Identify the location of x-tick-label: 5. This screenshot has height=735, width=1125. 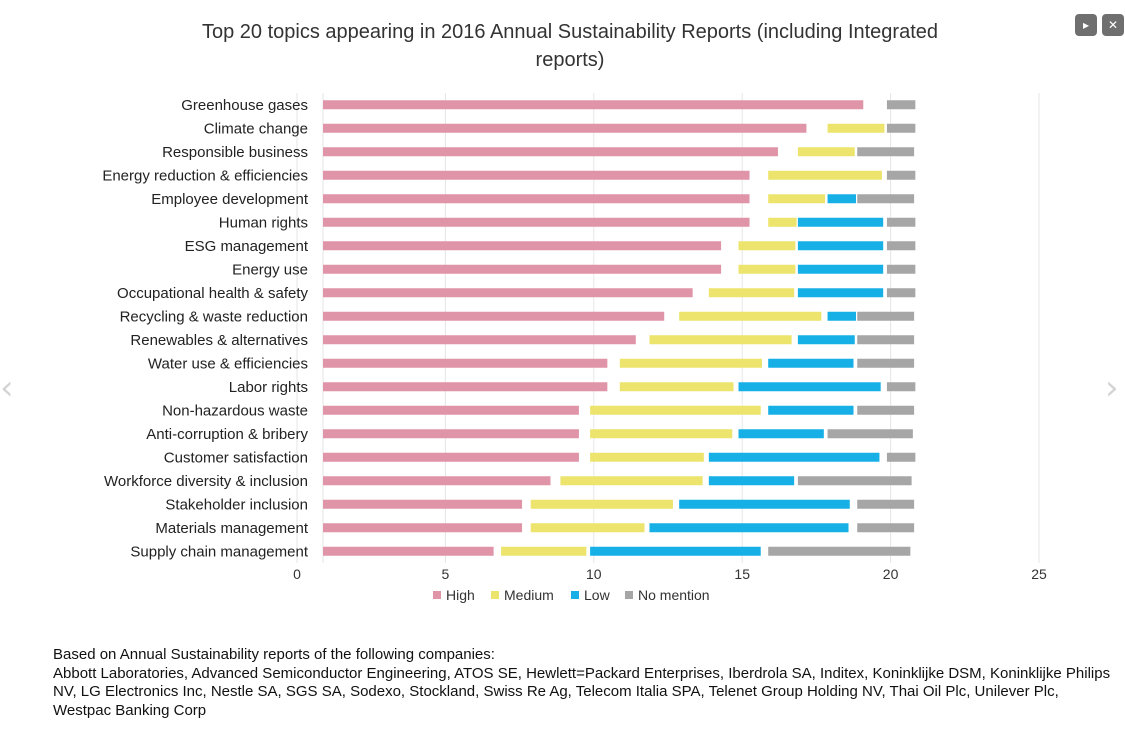
(446, 574).